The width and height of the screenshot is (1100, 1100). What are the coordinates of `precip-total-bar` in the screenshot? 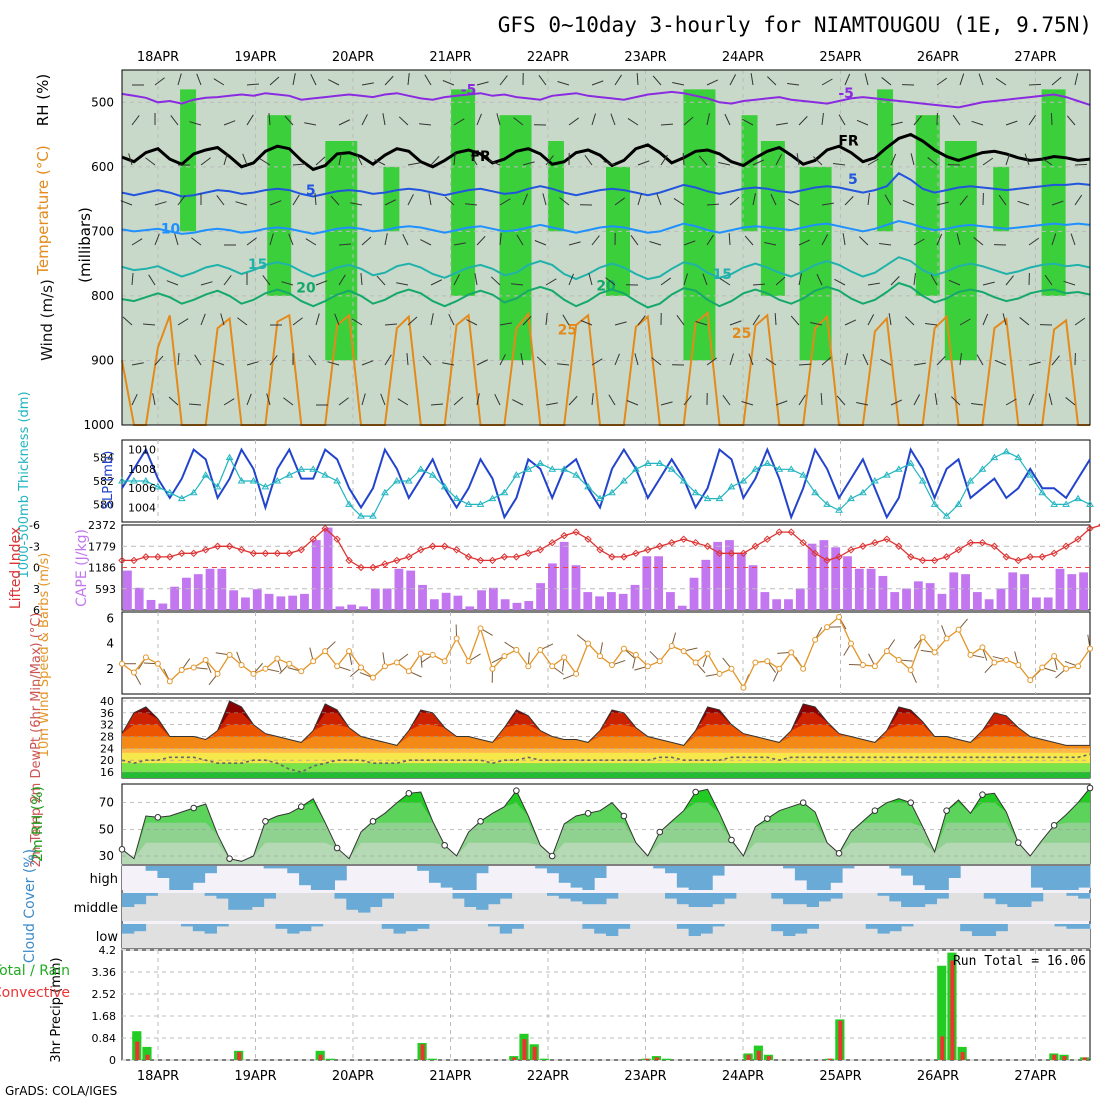 It's located at (432, 1059).